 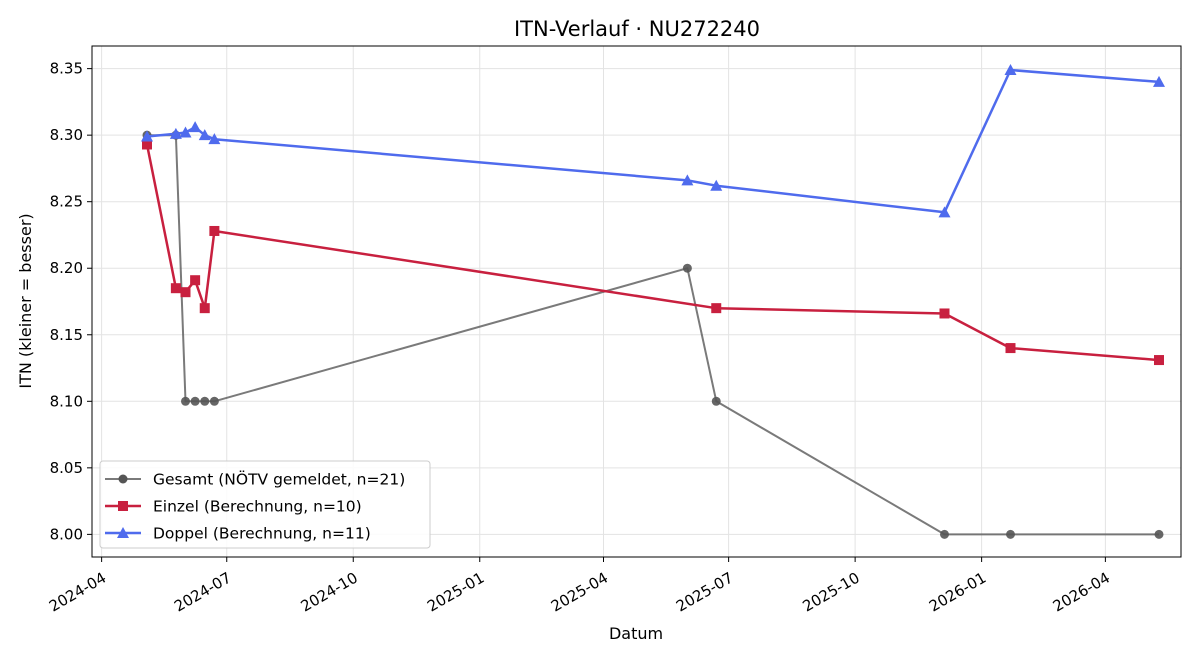 I want to click on y-tick-label: 8.25, so click(x=66, y=202).